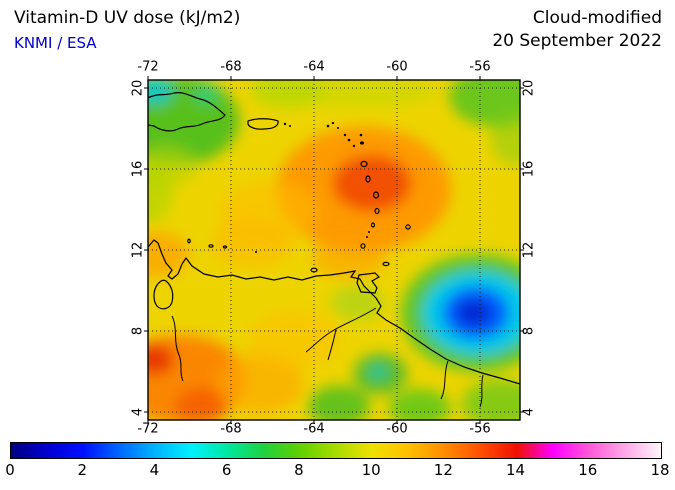 The image size is (675, 490). I want to click on lat-tick-label-left: 8, so click(138, 331).